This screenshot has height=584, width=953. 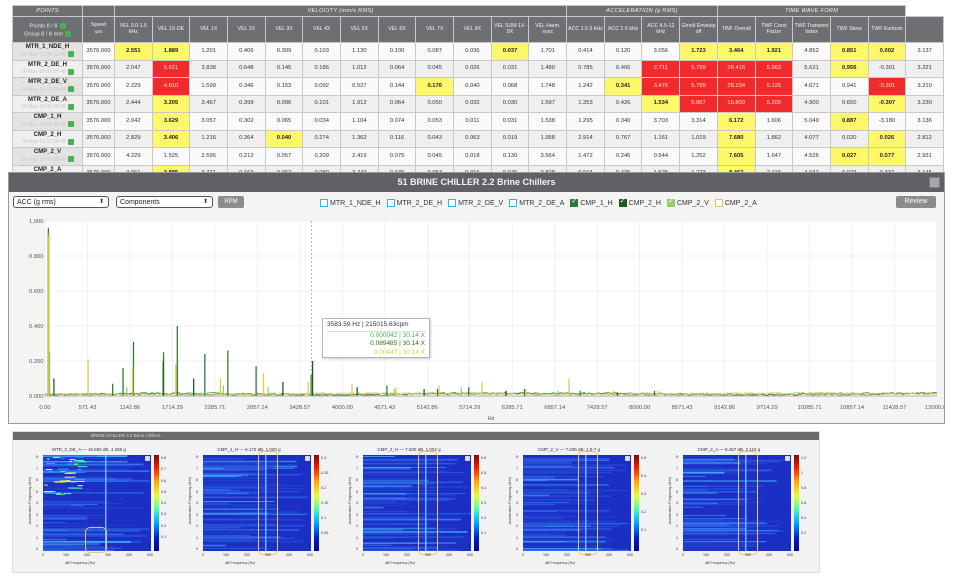 I want to click on value-cell: 1.012, so click(x=359, y=68).